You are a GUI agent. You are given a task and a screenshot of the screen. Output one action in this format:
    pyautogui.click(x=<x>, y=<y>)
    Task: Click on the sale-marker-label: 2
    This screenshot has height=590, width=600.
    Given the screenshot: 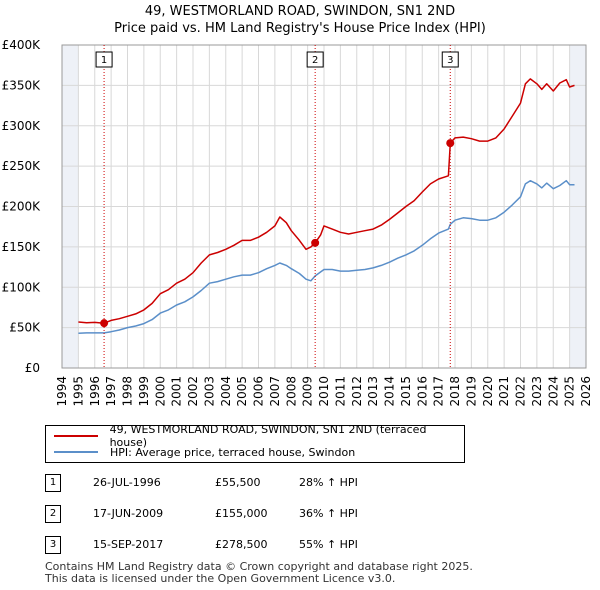 What is the action you would take?
    pyautogui.click(x=315, y=60)
    